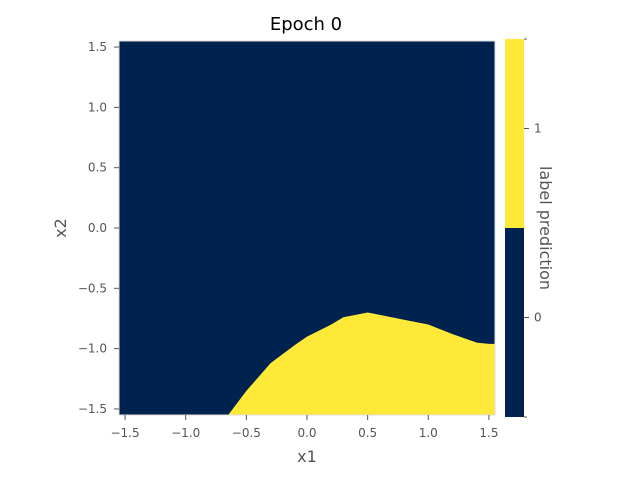 The height and width of the screenshot is (480, 640). What do you see at coordinates (428, 433) in the screenshot?
I see `x-tick-label: 1.0` at bounding box center [428, 433].